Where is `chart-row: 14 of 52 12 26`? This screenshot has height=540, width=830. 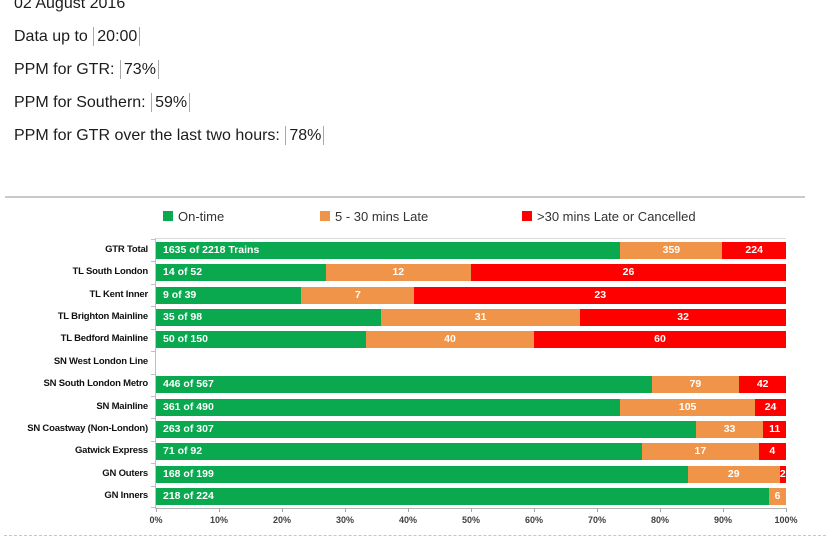 chart-row: 14 of 52 12 26 is located at coordinates (471, 273).